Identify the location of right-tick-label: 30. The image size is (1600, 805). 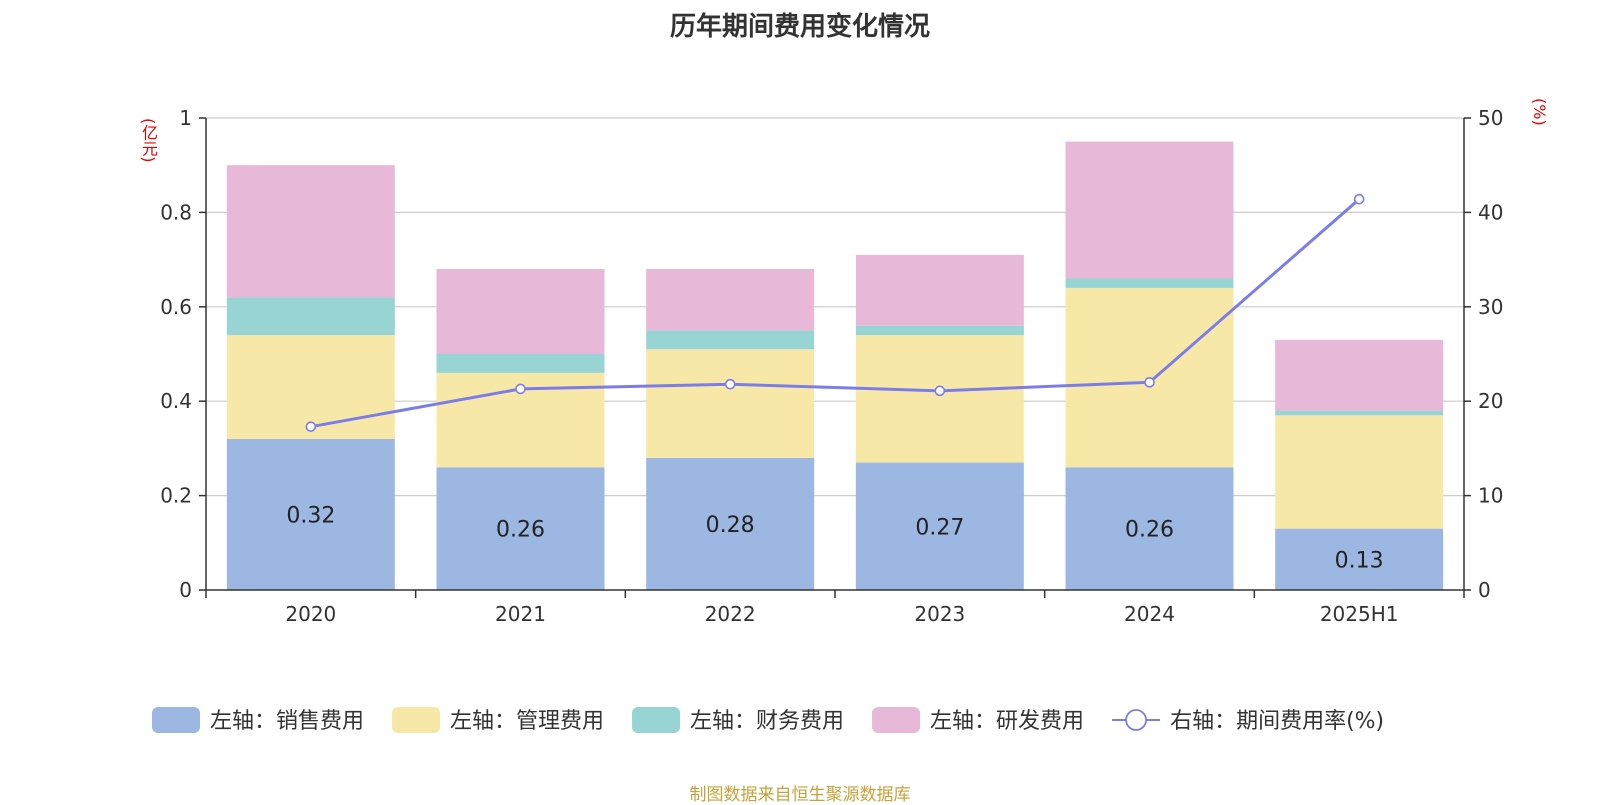
(1490, 307).